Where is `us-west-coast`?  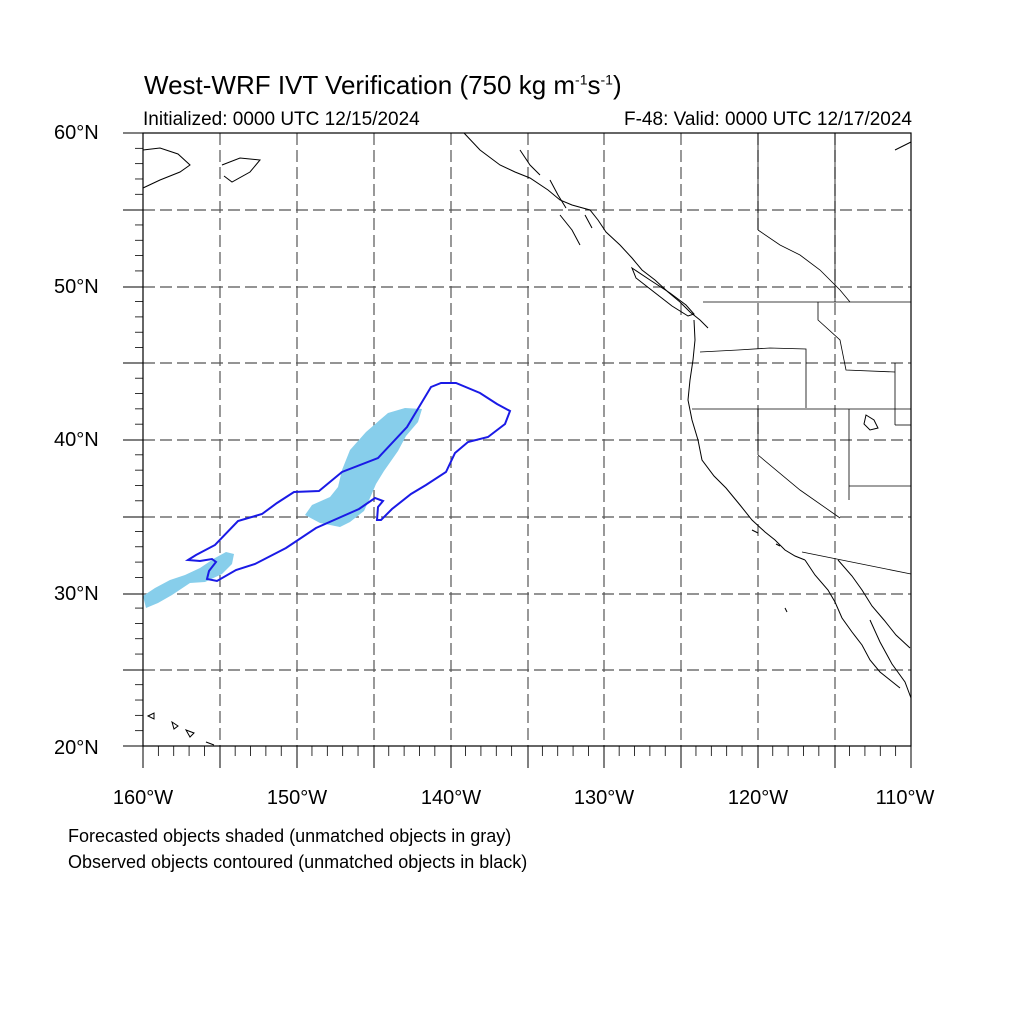 us-west-coast is located at coordinates (746, 440).